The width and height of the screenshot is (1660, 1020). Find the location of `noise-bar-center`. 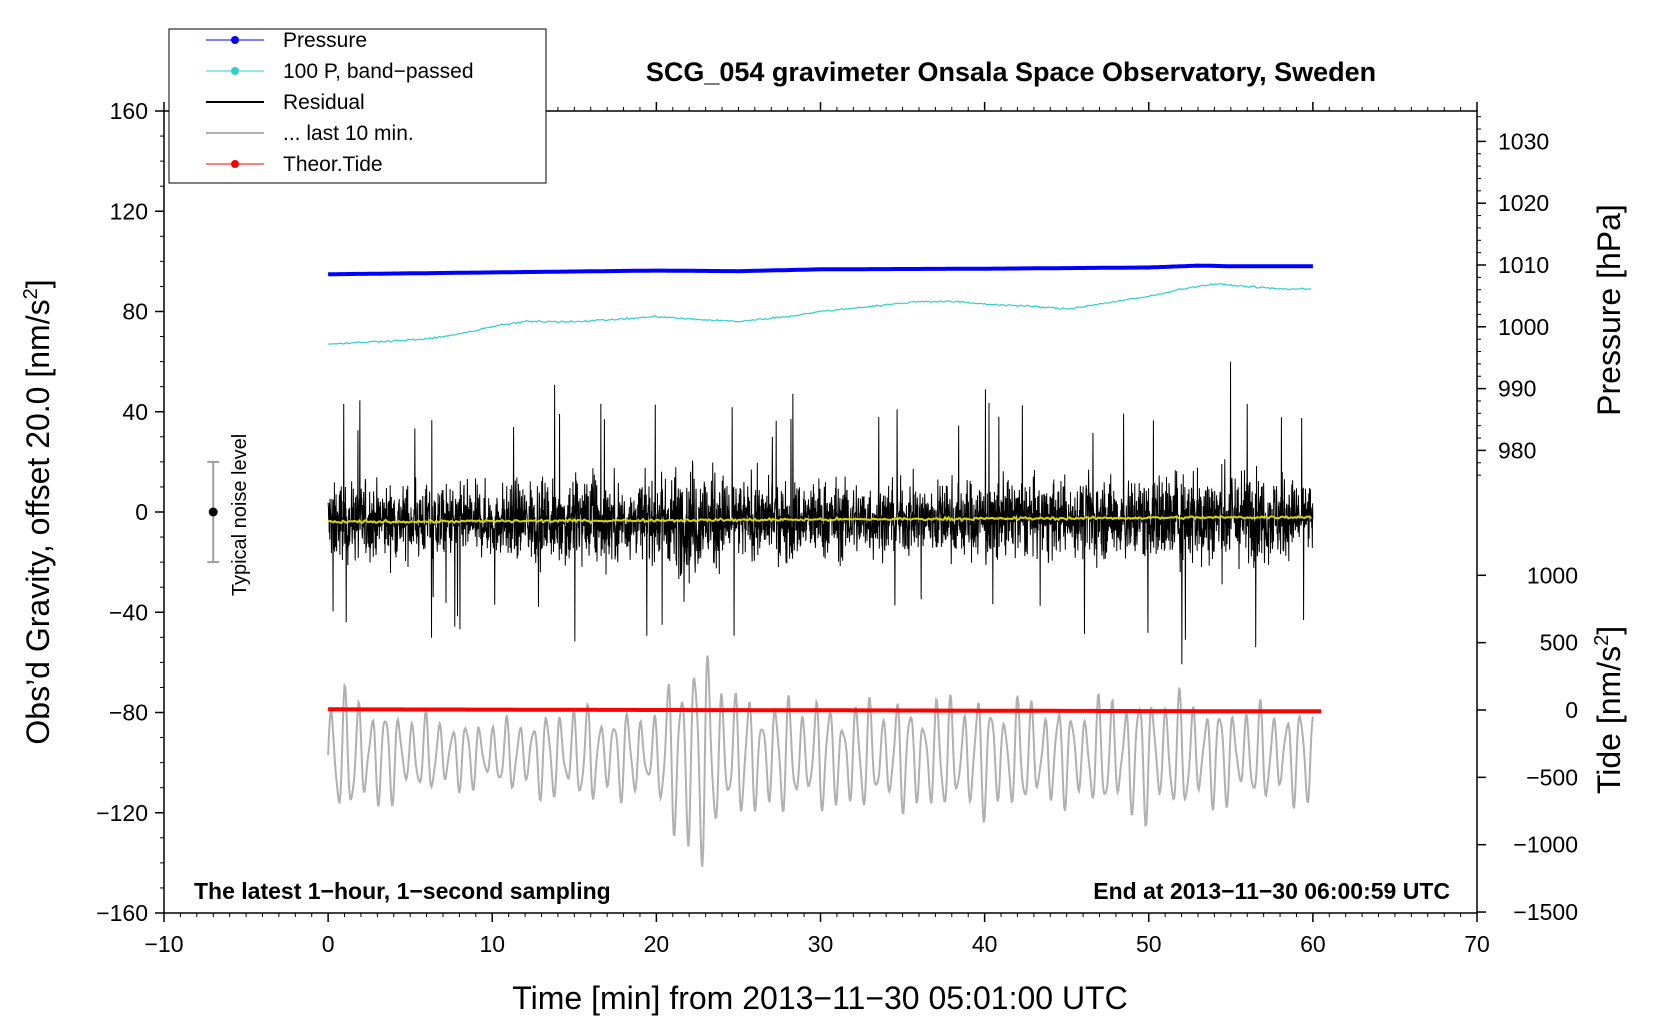

noise-bar-center is located at coordinates (213, 512).